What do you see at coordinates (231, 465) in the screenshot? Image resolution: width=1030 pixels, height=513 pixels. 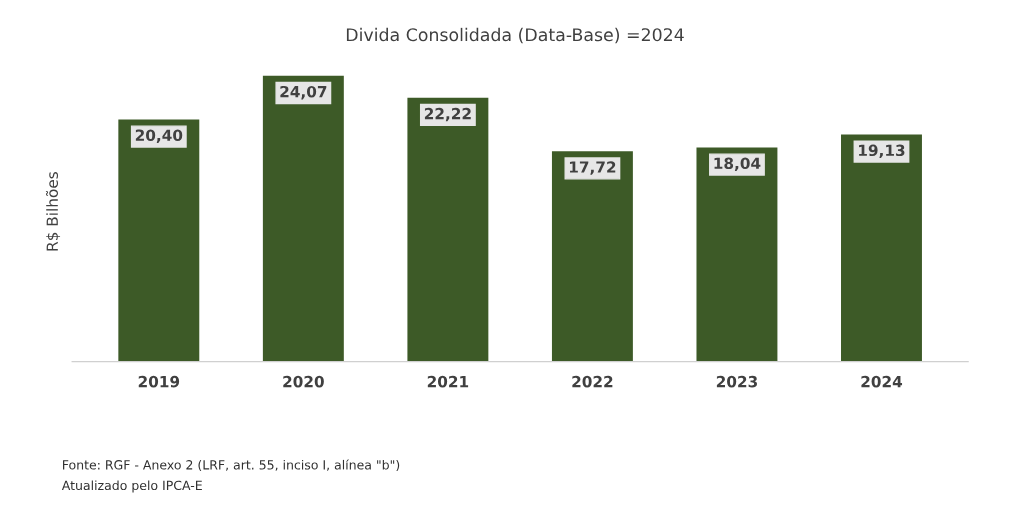 I see `source-note: Fonte: RGF - Anexo 2 (LRF, art. 55, inciso I, alínea "b")` at bounding box center [231, 465].